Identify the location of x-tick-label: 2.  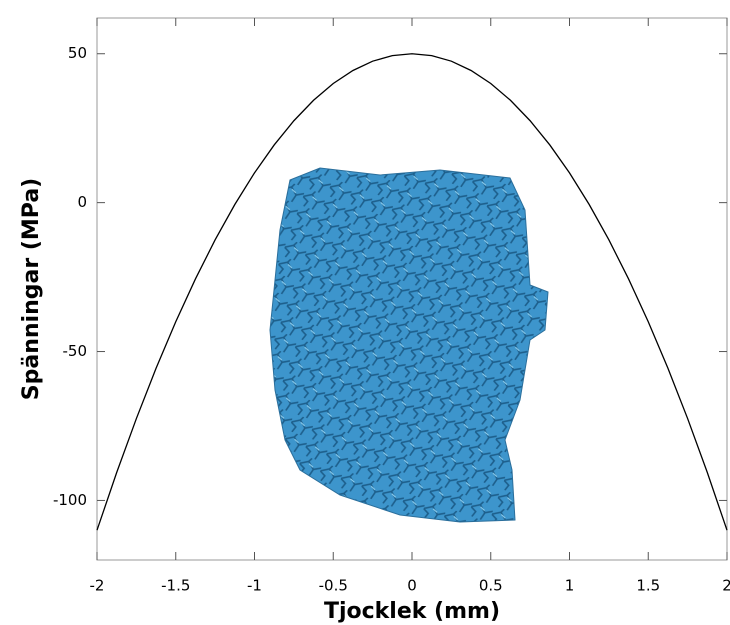
(726, 586).